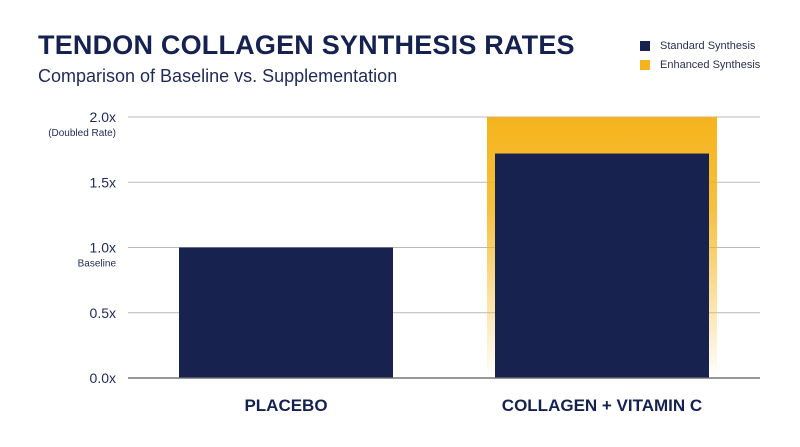 Image resolution: width=800 pixels, height=447 pixels. What do you see at coordinates (708, 45) in the screenshot?
I see `legend-label-standard: Standard Synthesis` at bounding box center [708, 45].